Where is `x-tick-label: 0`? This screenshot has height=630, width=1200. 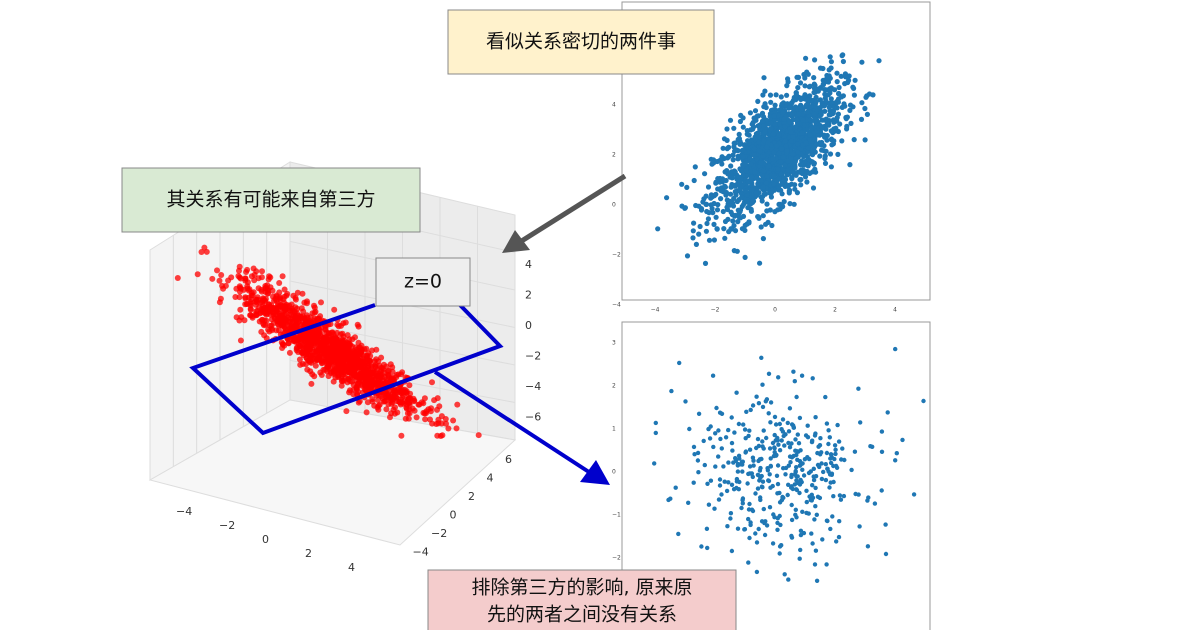
x-tick-label: 0 is located at coordinates (775, 310).